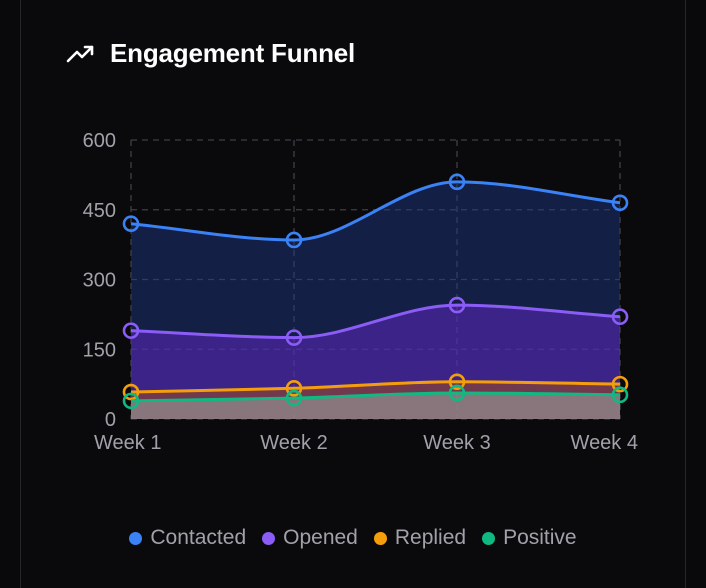  I want to click on chart-legend: Contacted Opened Replied Positive, so click(353, 538).